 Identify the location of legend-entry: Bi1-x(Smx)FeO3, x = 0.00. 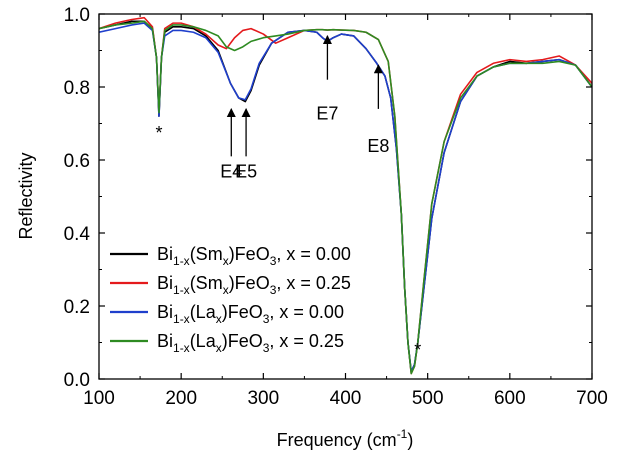
(230, 256).